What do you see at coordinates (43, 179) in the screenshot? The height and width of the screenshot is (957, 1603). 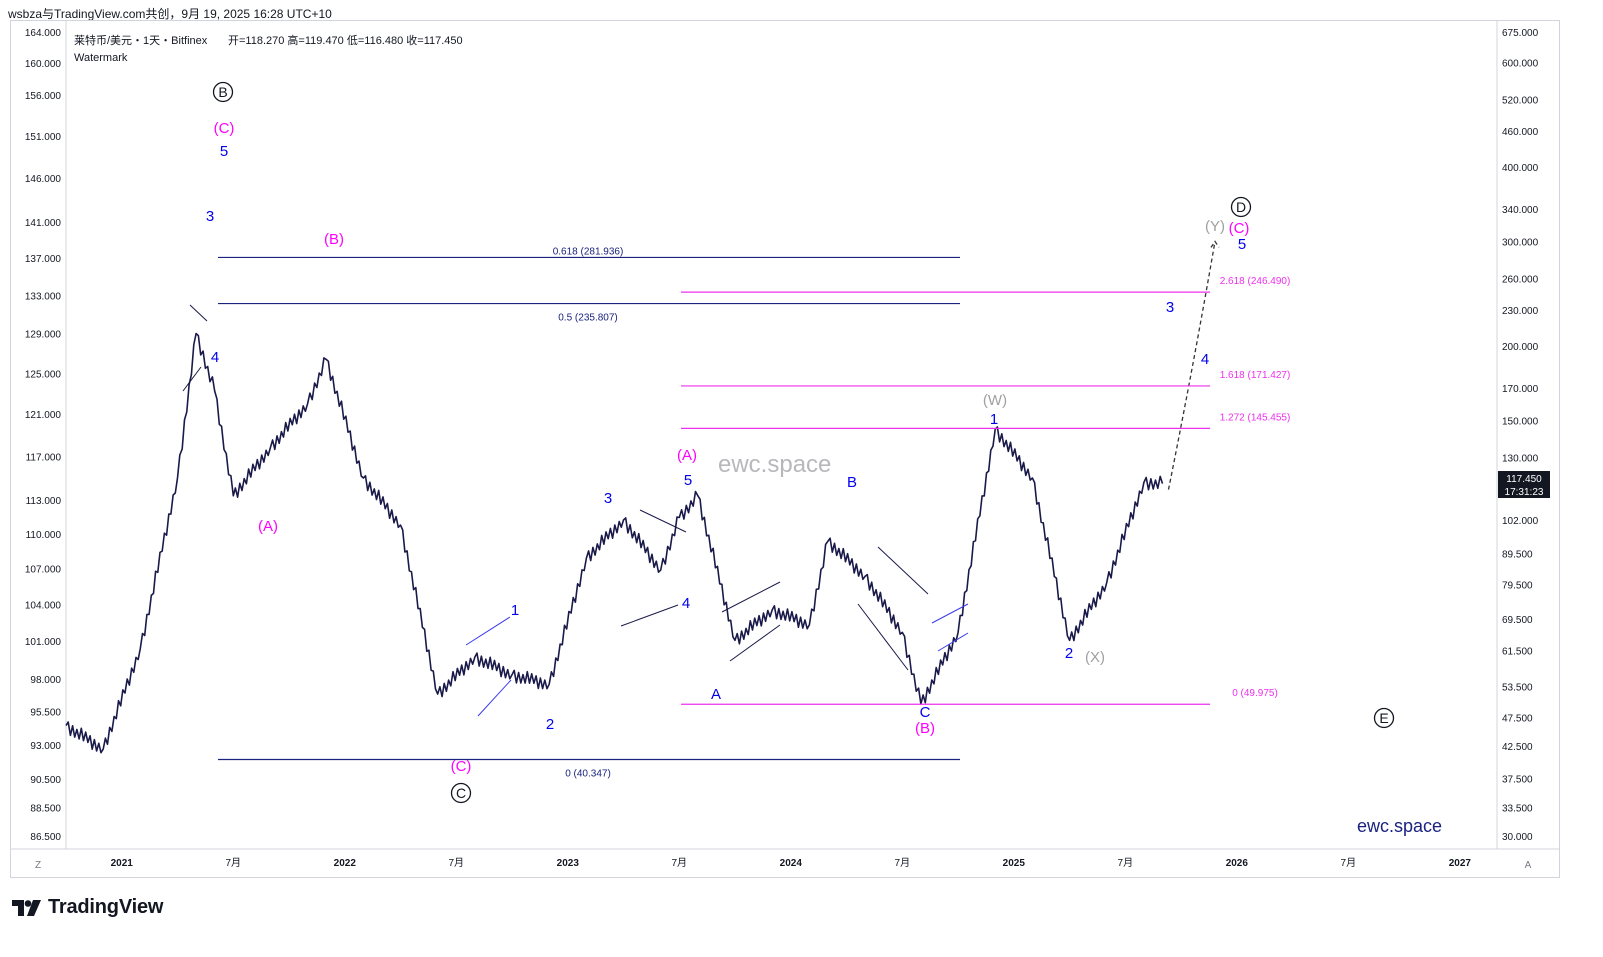 I see `left-axis-tick: 146.000` at bounding box center [43, 179].